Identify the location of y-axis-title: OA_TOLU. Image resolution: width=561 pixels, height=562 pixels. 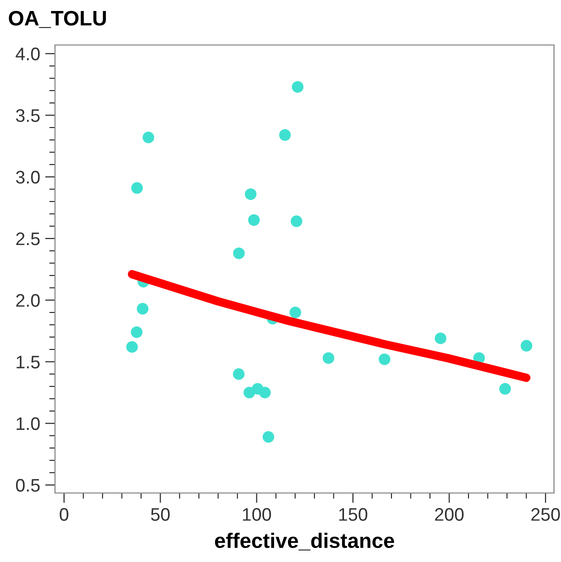
(57, 19).